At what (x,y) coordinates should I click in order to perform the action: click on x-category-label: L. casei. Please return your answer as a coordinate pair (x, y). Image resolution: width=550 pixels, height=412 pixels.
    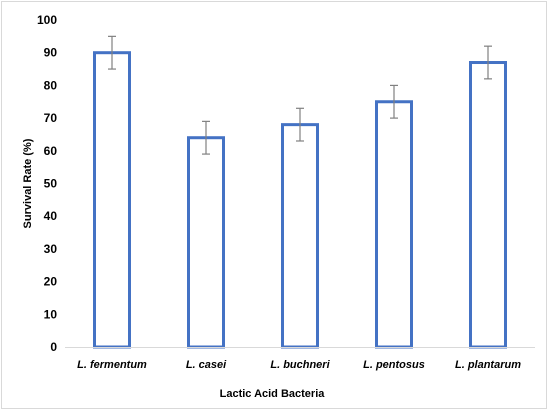
    Looking at the image, I should click on (206, 365).